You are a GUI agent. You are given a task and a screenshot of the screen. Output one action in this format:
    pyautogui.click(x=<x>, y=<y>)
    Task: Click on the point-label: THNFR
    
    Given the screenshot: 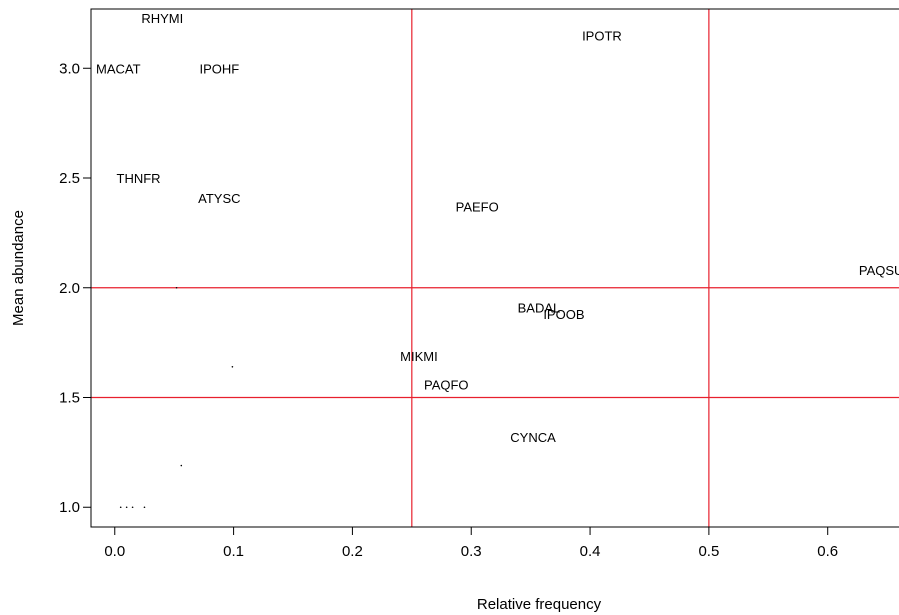 What is the action you would take?
    pyautogui.click(x=139, y=178)
    